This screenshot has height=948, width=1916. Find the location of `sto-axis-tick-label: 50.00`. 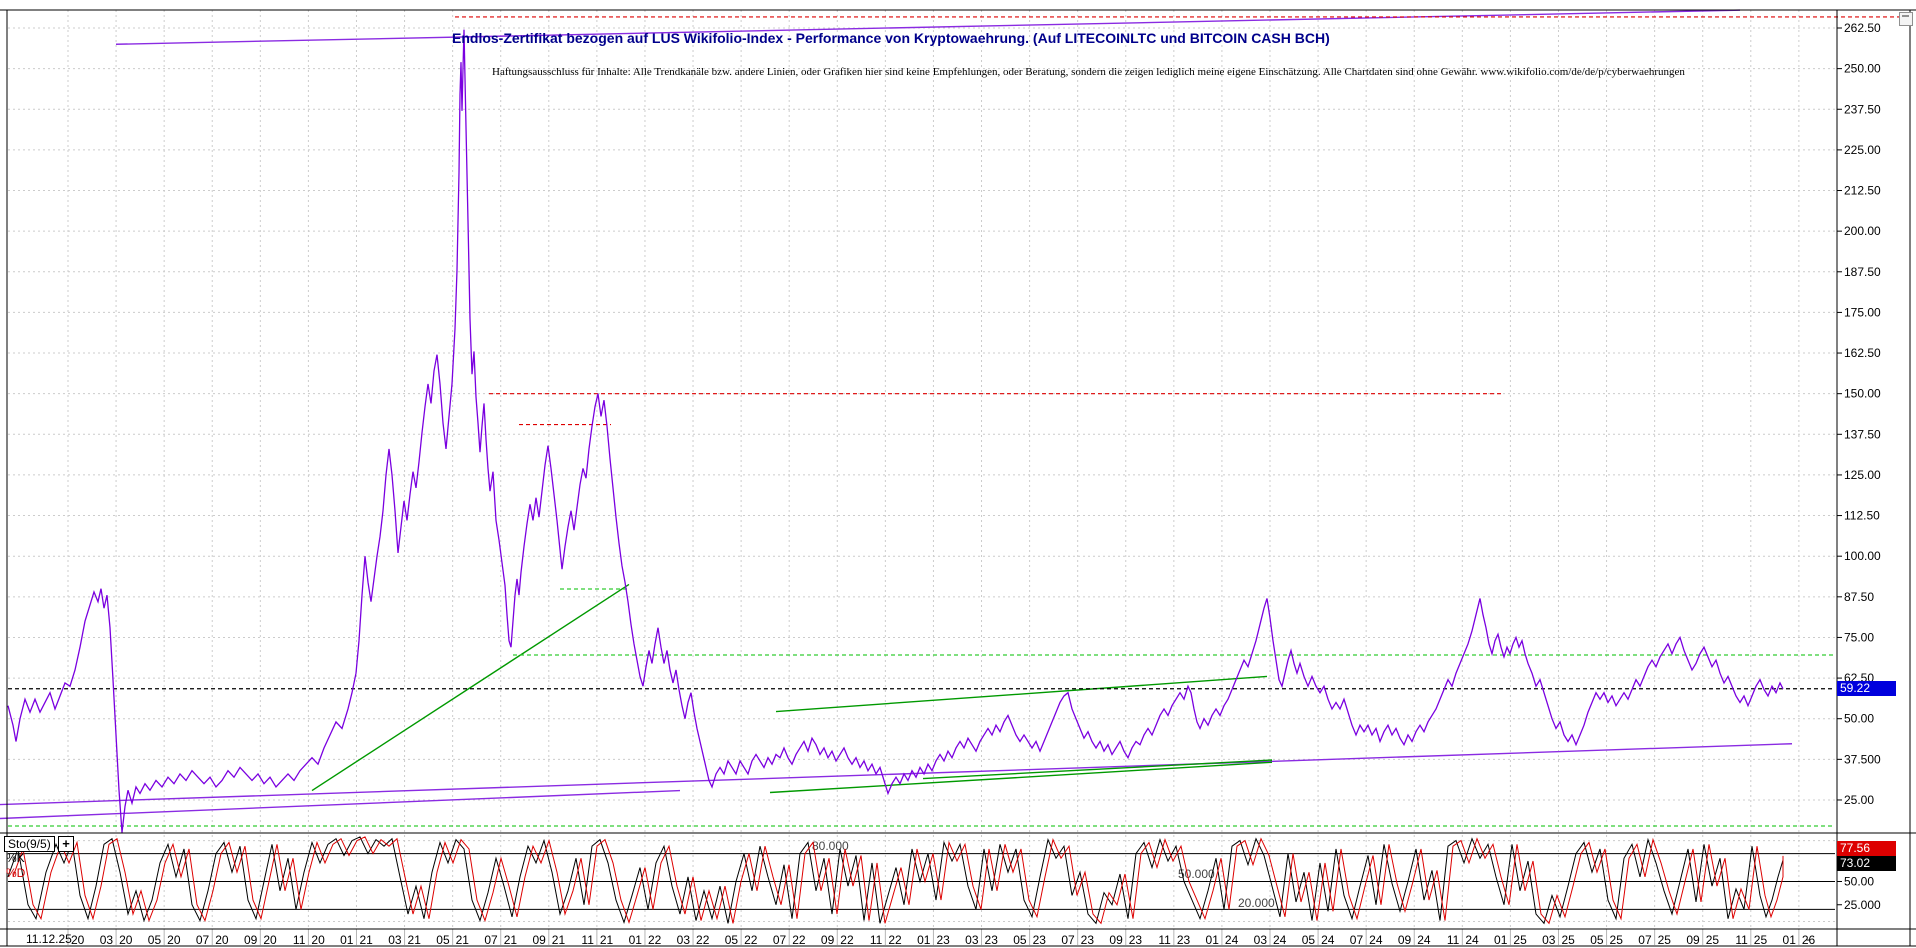

sto-axis-tick-label: 50.00 is located at coordinates (1859, 882).